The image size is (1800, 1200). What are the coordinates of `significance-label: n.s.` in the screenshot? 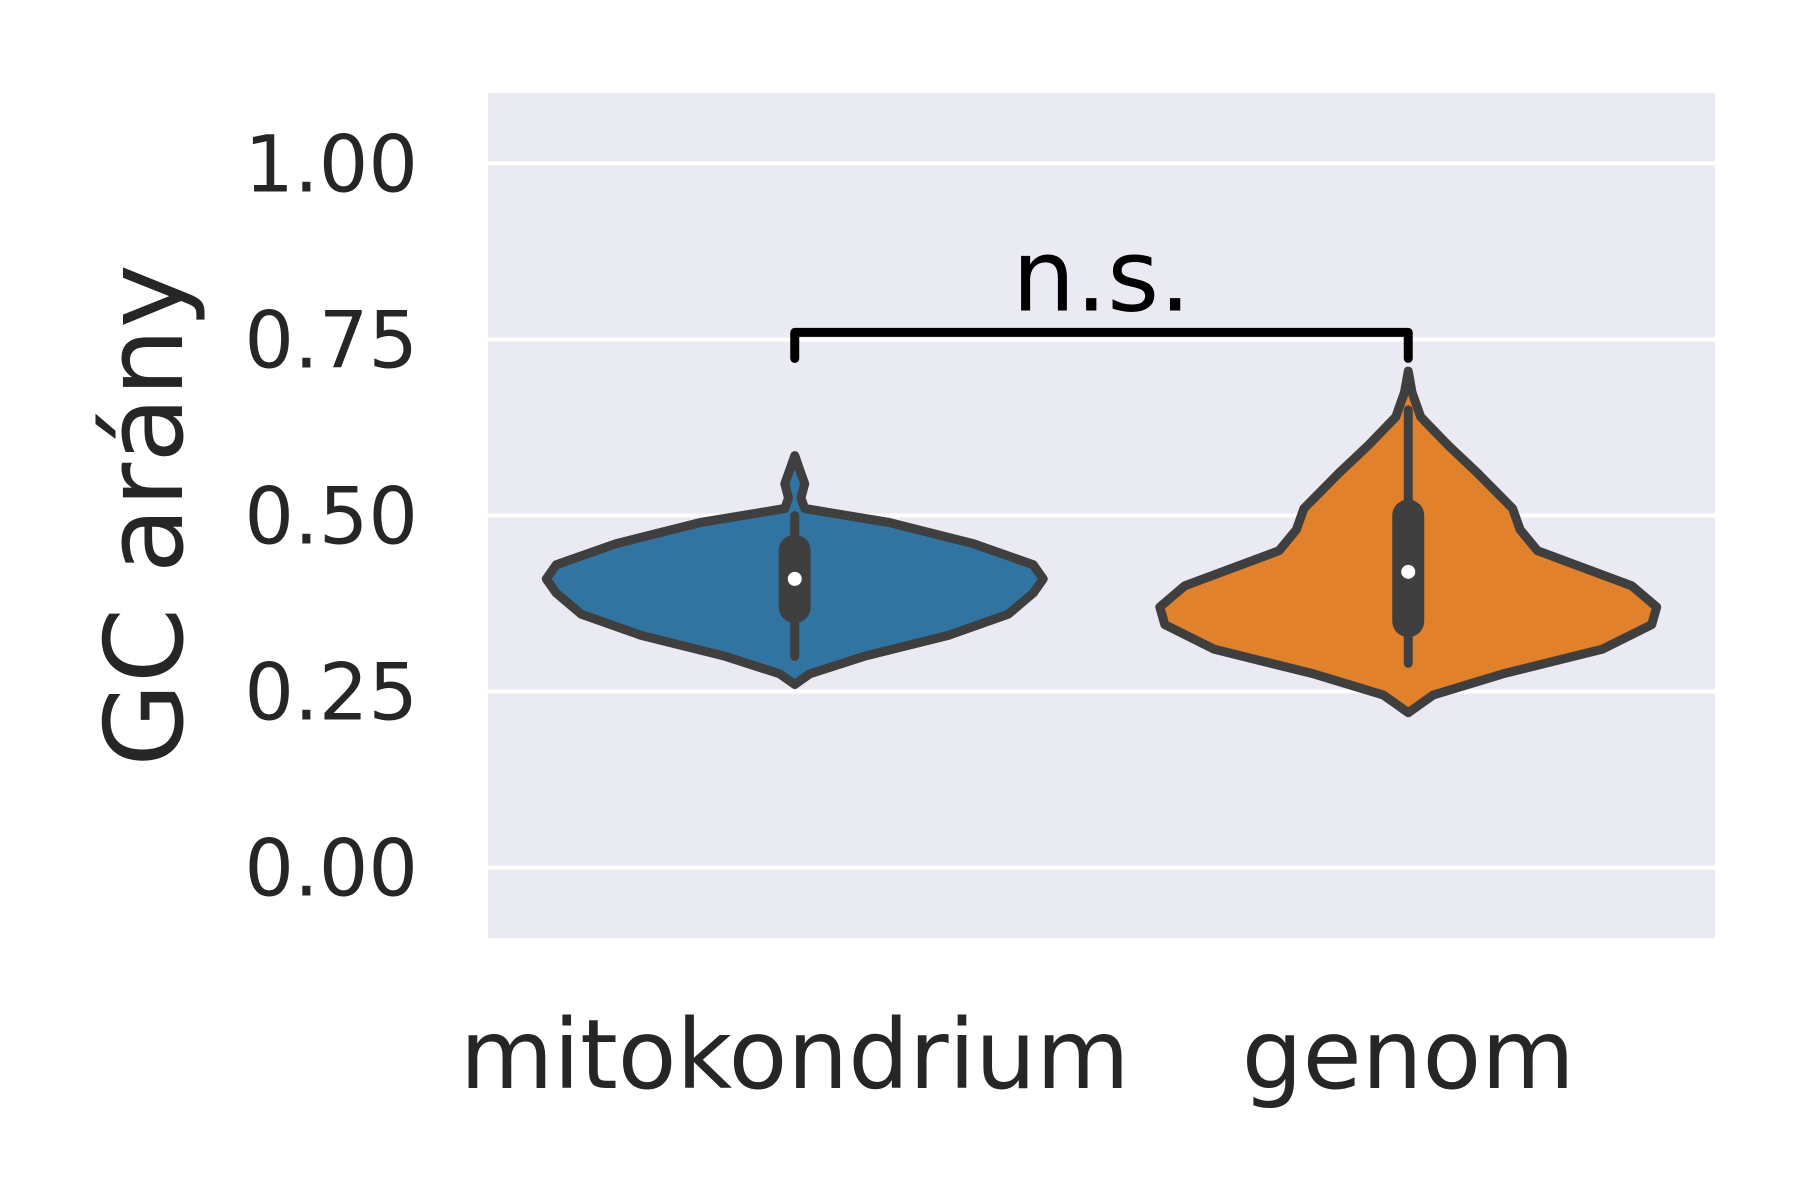 It's located at (1101, 275).